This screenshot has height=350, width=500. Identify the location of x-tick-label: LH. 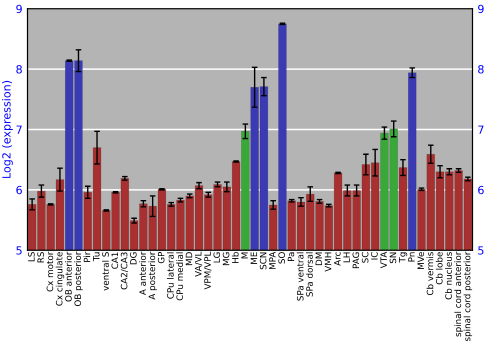
(346, 257).